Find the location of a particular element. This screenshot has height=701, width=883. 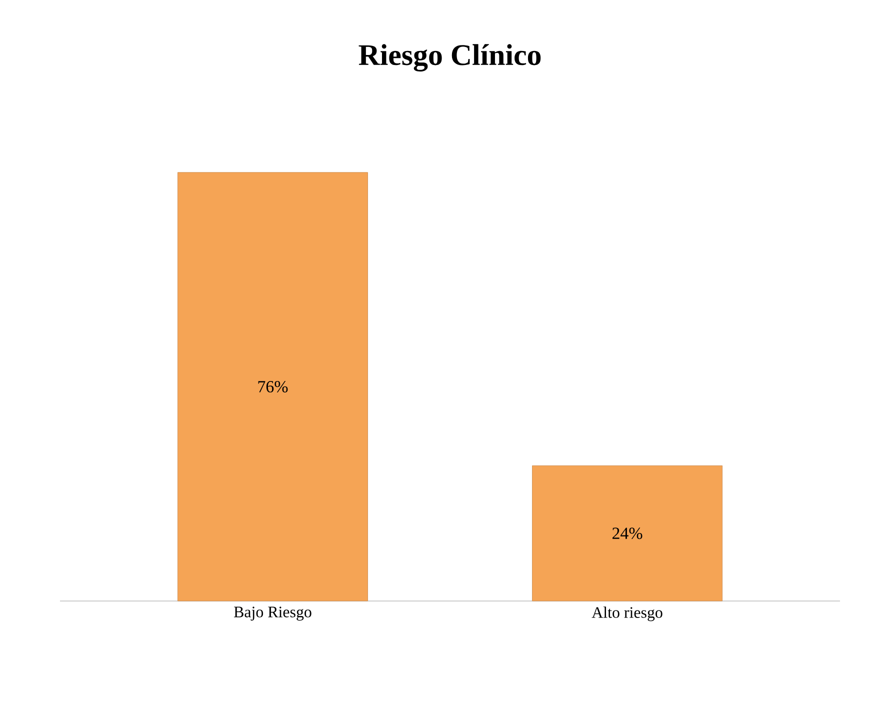

chart-title: Riesgo Clínico is located at coordinates (449, 58).